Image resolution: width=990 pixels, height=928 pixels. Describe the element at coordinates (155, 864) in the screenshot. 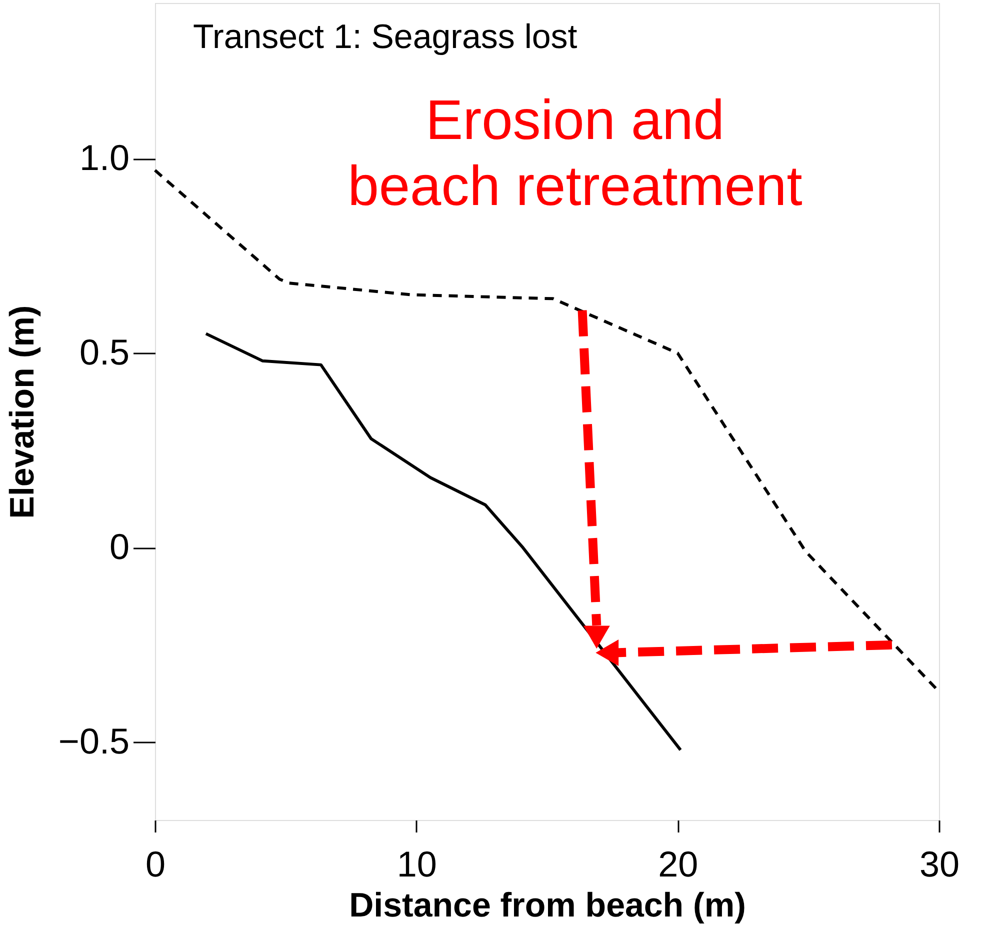

I see `x-tick-label: 0` at that location.